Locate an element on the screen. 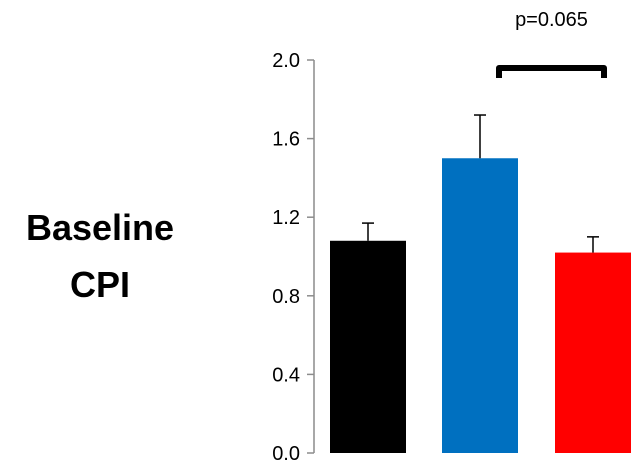  y-tick-label: 0.8 is located at coordinates (286, 297).